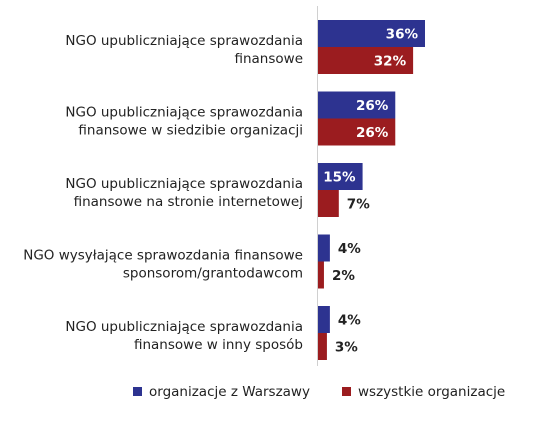 The image size is (549, 421). Describe the element at coordinates (213, 274) in the screenshot. I see `category-label-line: sponsorom/grantodawcom` at that location.